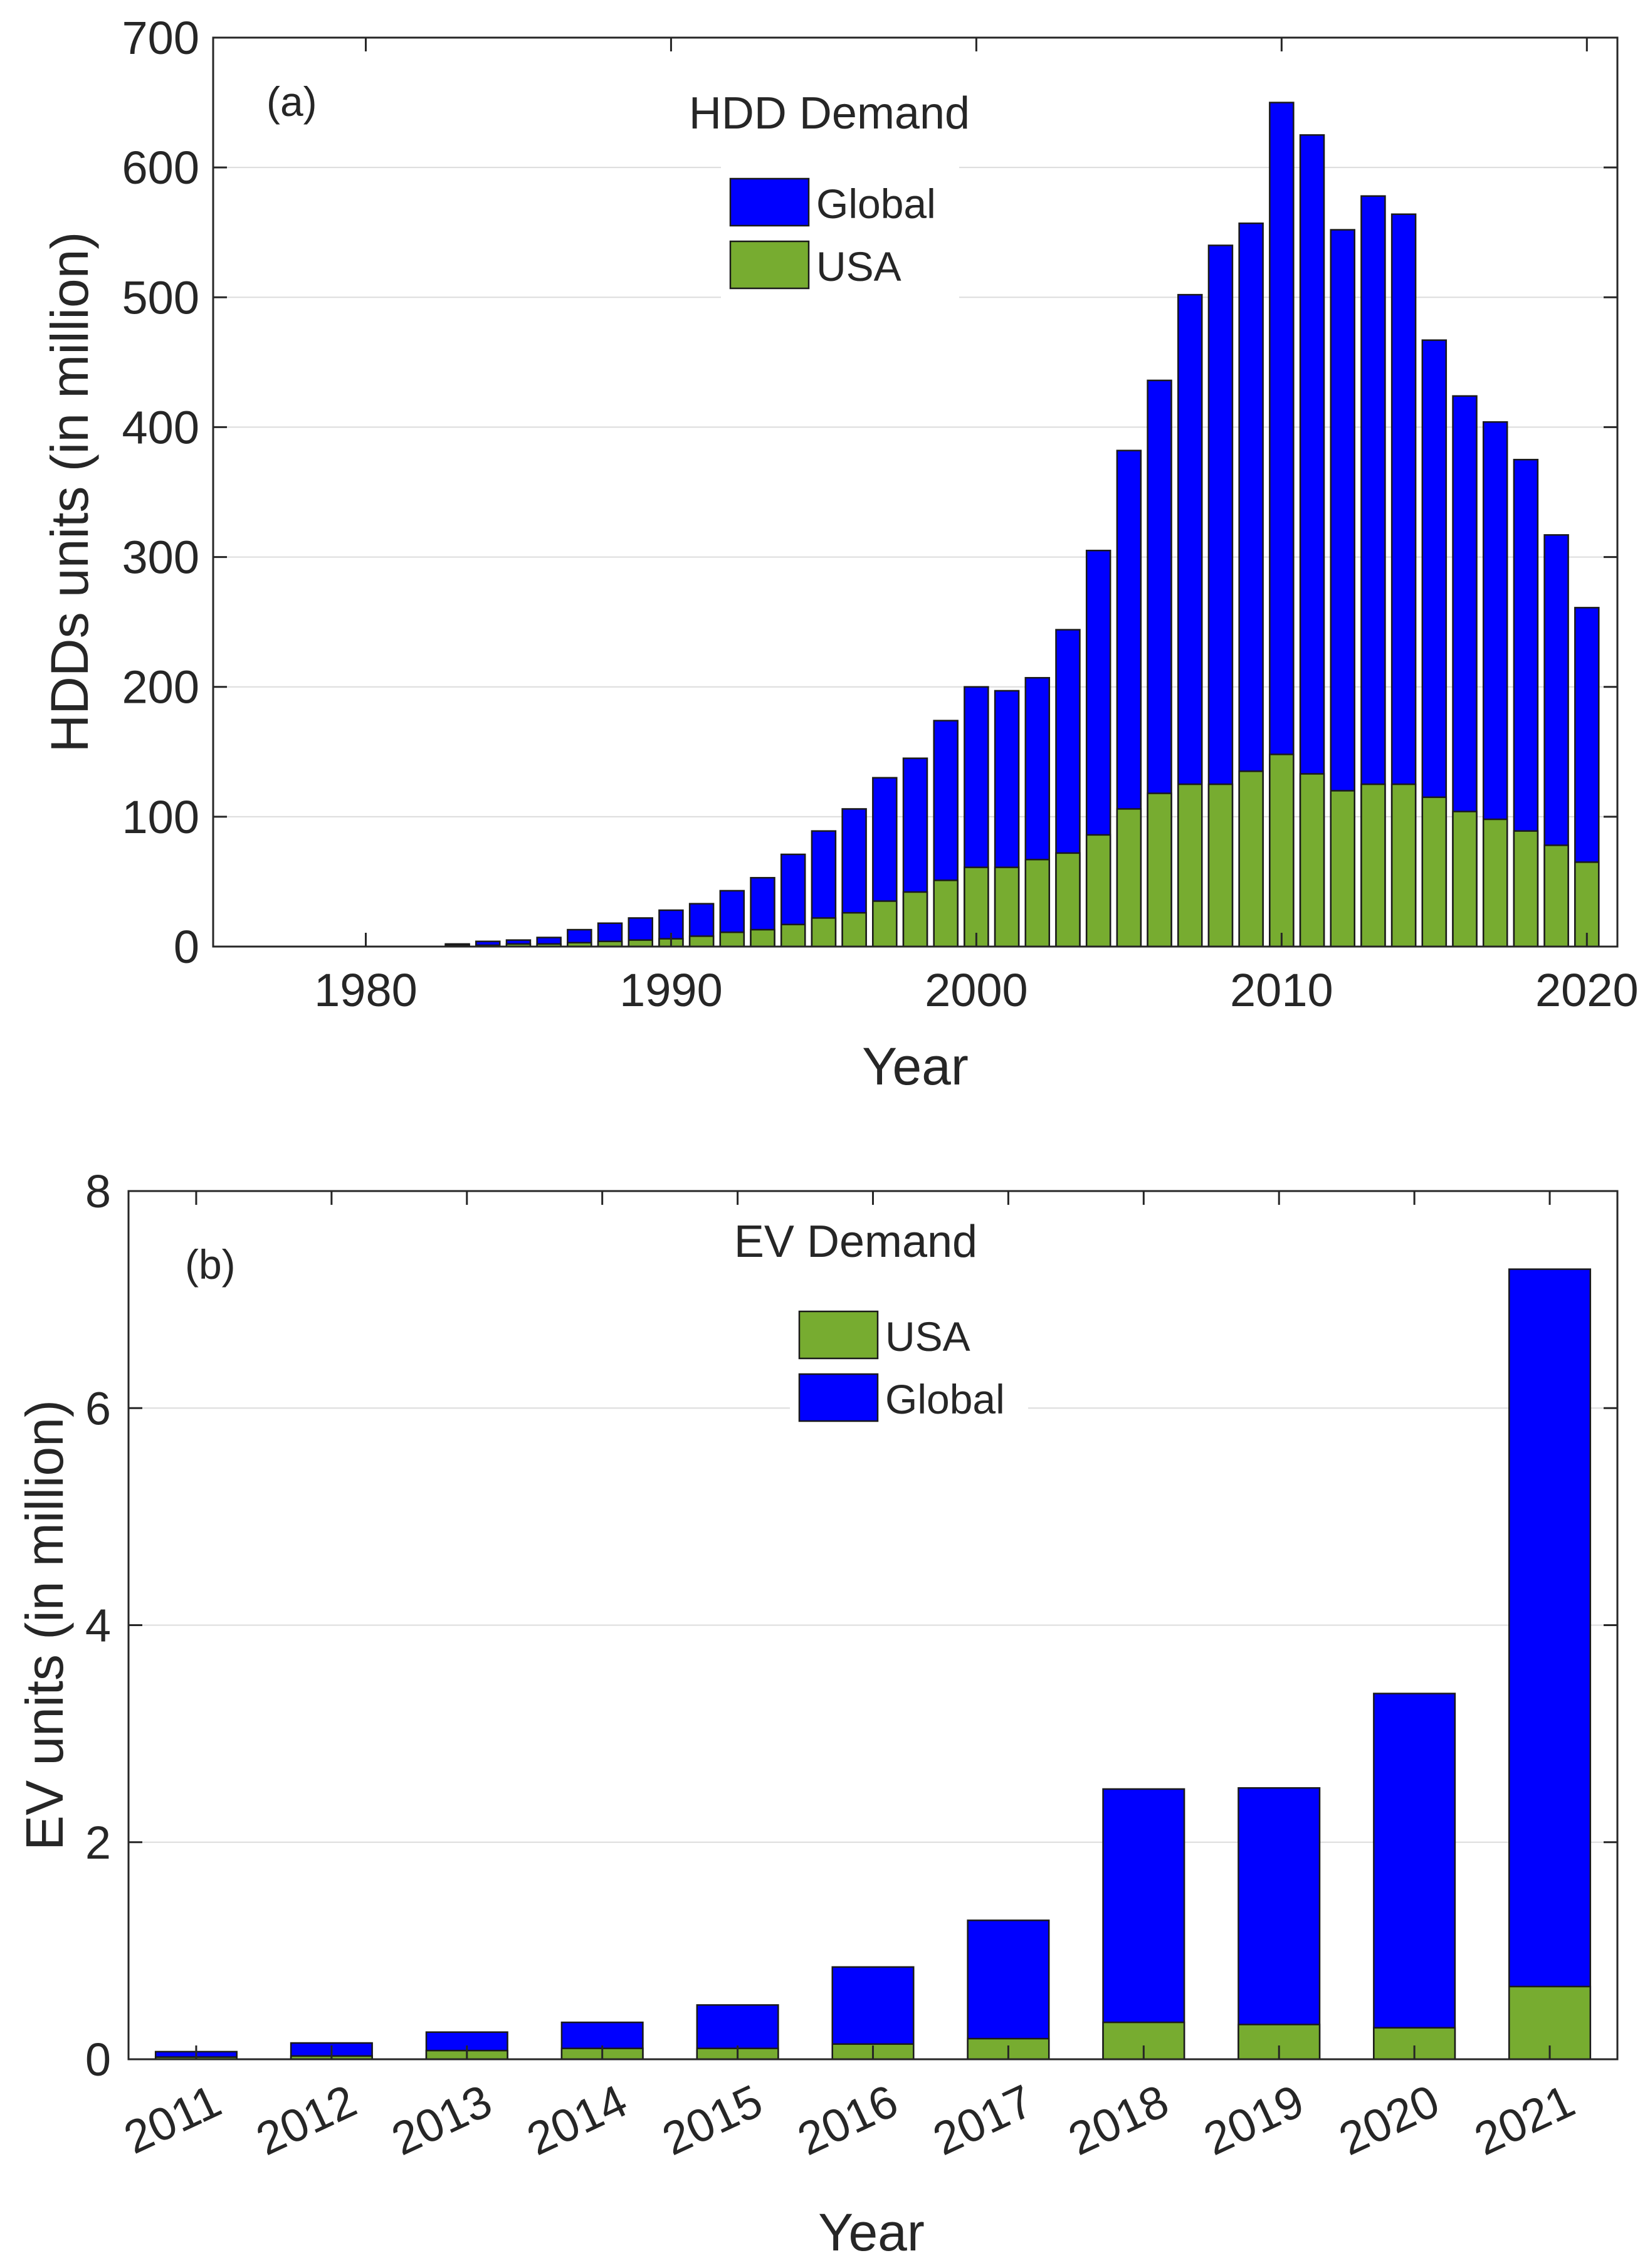 The image size is (1650, 2268). What do you see at coordinates (859, 267) in the screenshot?
I see `hdd-legend-label-usa: USA` at bounding box center [859, 267].